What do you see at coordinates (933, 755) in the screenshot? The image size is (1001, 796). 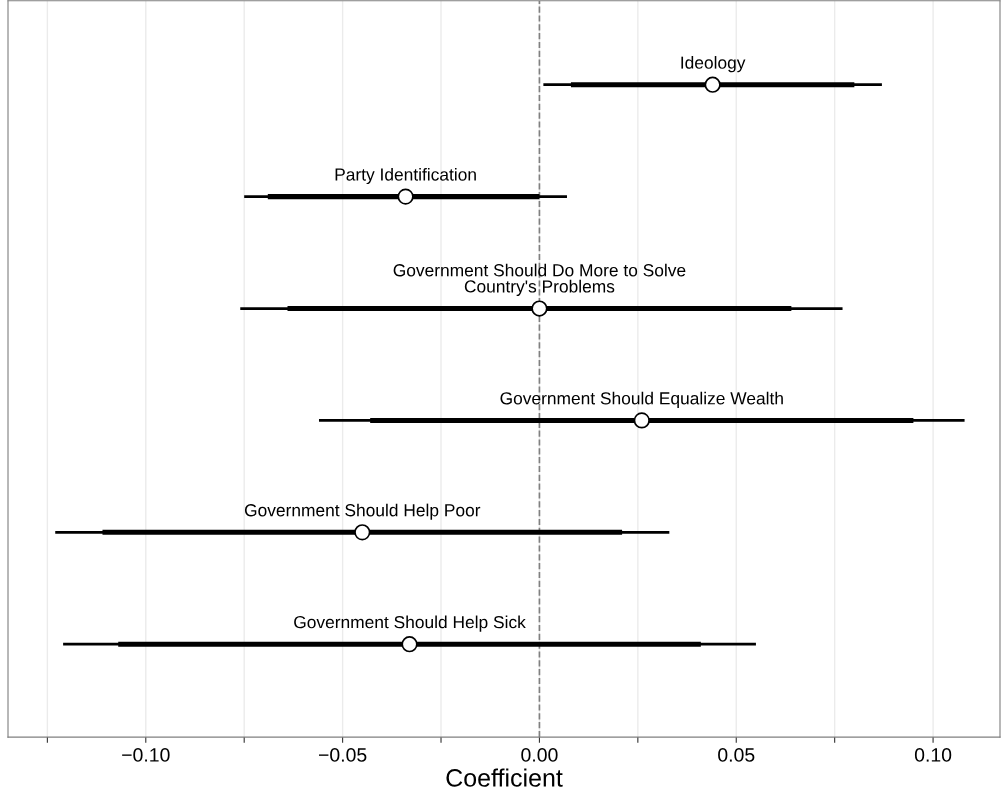 I see `x-tick-label: 0.10` at bounding box center [933, 755].